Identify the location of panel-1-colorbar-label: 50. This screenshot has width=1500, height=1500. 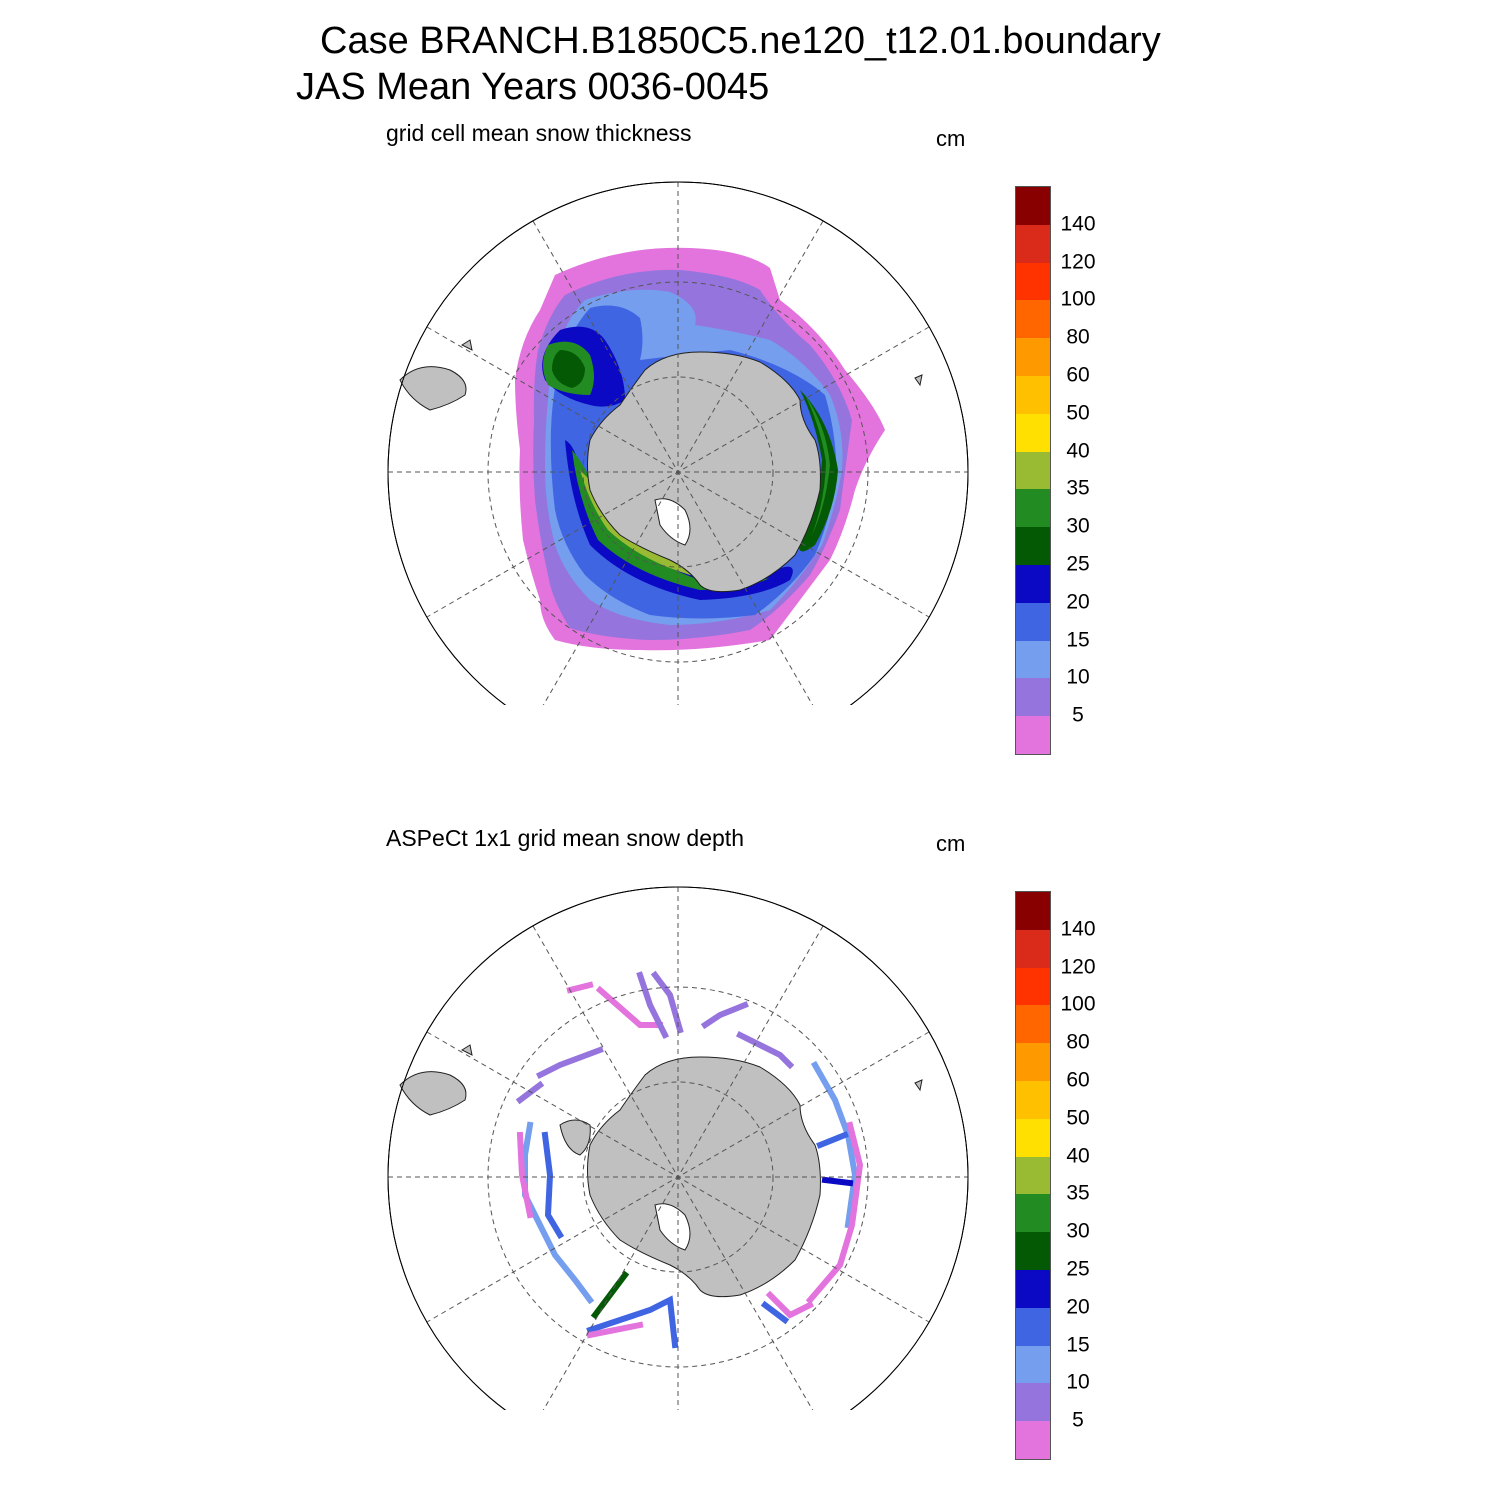
(1078, 413).